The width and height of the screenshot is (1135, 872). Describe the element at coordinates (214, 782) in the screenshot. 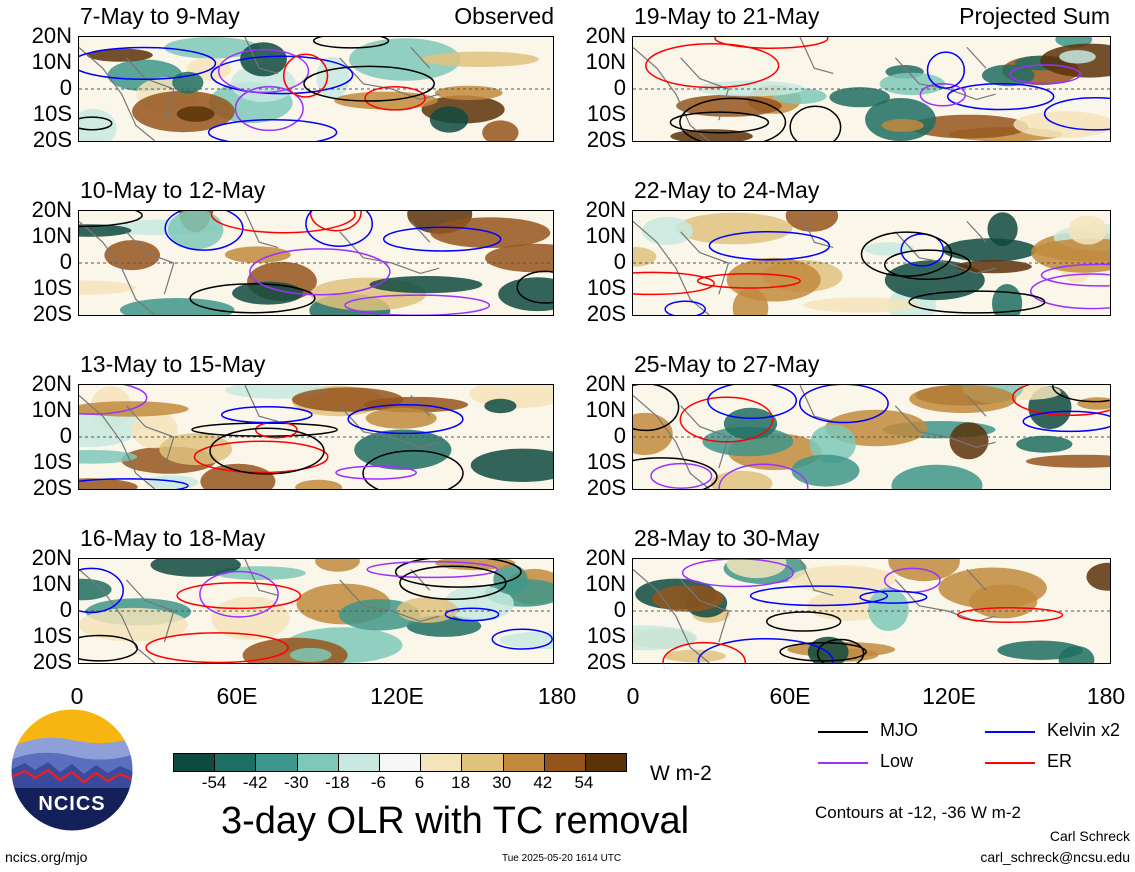

I see `colorbar-tick: -54` at that location.